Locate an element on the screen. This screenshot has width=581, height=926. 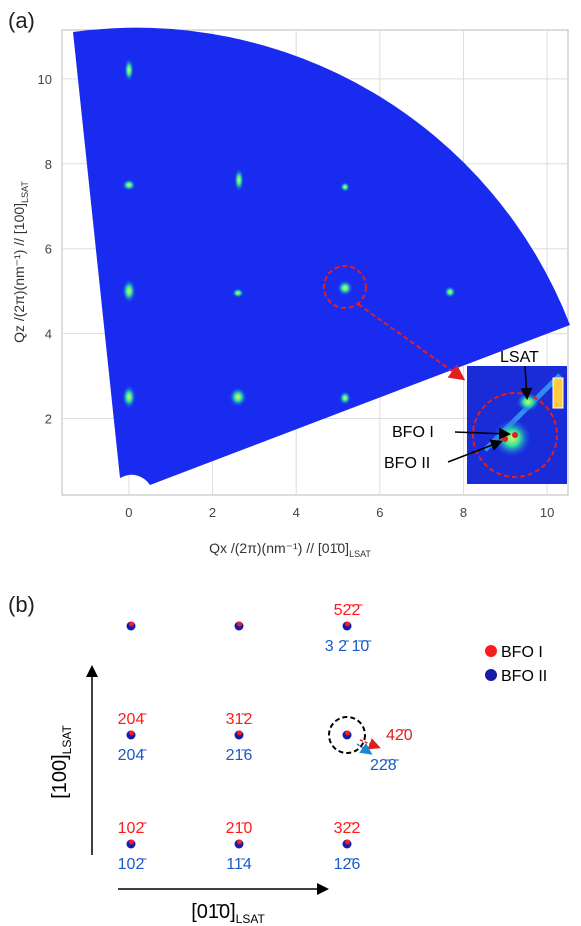
callout-red: 42̄0 is located at coordinates (399, 735).